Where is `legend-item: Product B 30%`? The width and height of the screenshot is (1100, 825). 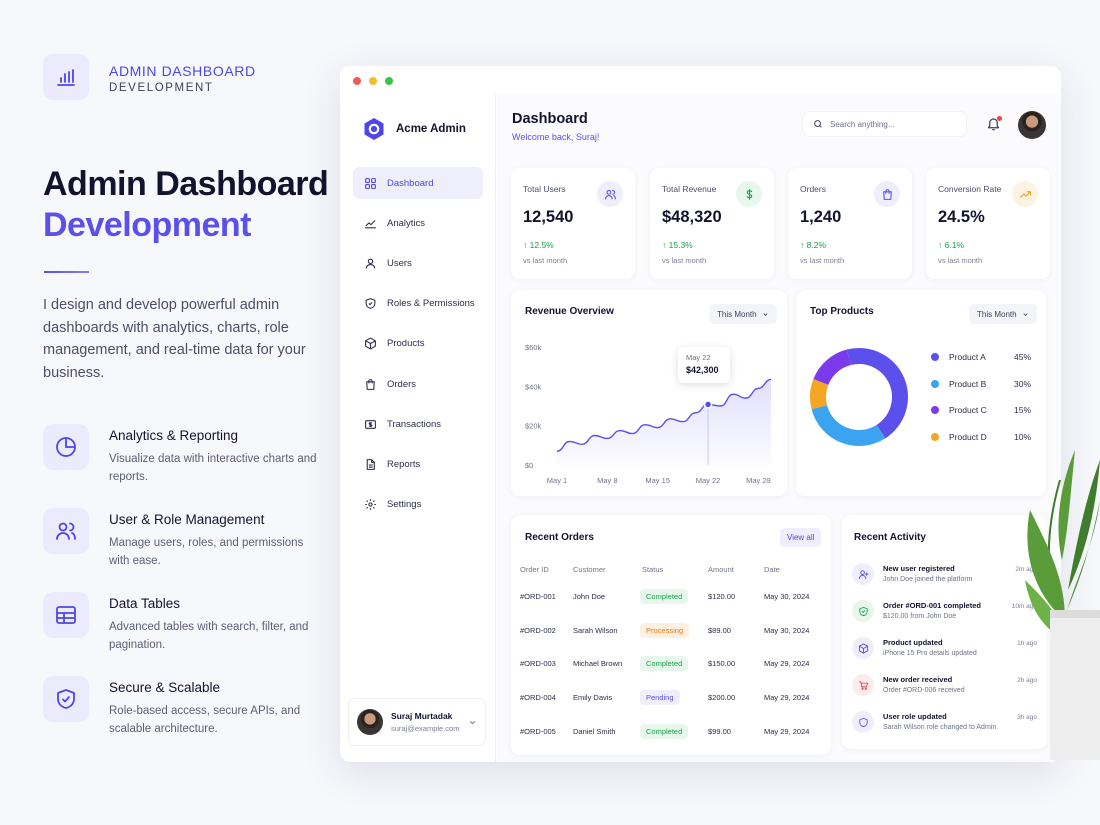 legend-item: Product B 30% is located at coordinates (981, 384).